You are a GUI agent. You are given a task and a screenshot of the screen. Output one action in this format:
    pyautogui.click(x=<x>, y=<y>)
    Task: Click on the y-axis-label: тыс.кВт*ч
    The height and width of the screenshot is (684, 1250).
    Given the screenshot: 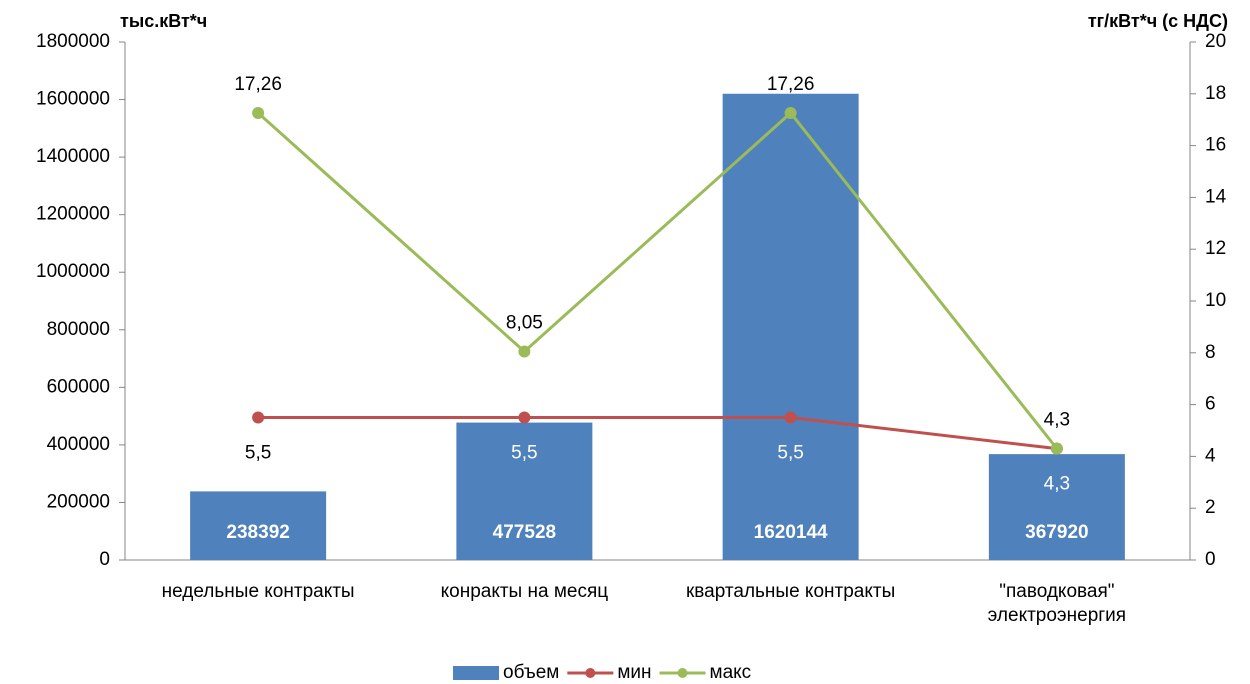 What is the action you would take?
    pyautogui.click(x=163, y=21)
    